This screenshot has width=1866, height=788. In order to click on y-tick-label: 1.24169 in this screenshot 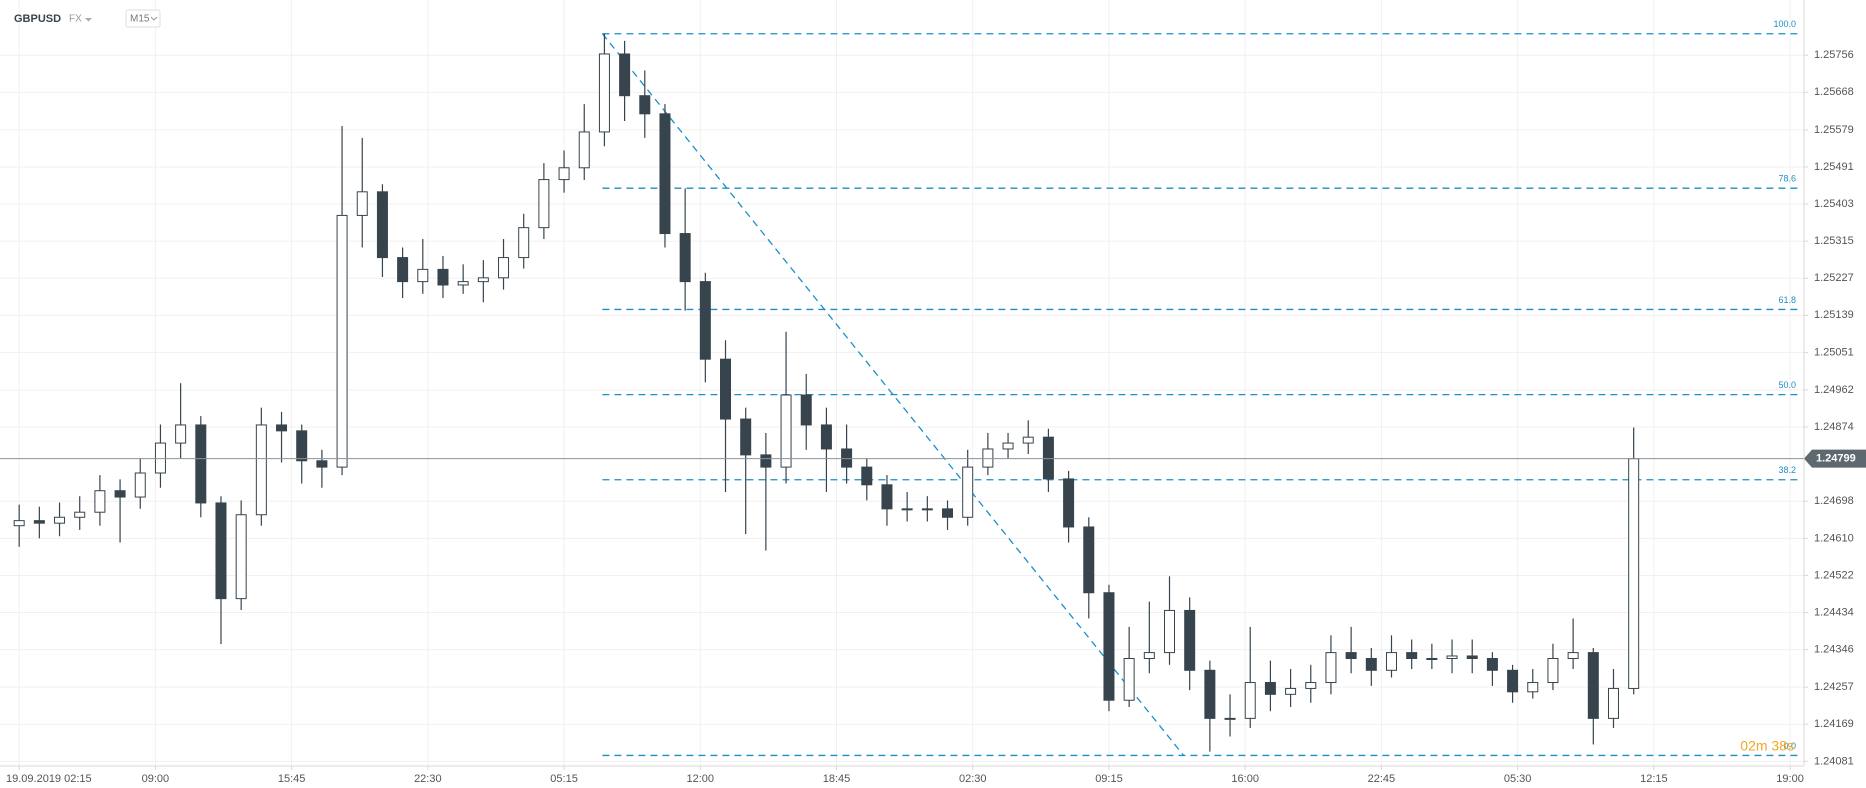, I will do `click(1834, 724)`.